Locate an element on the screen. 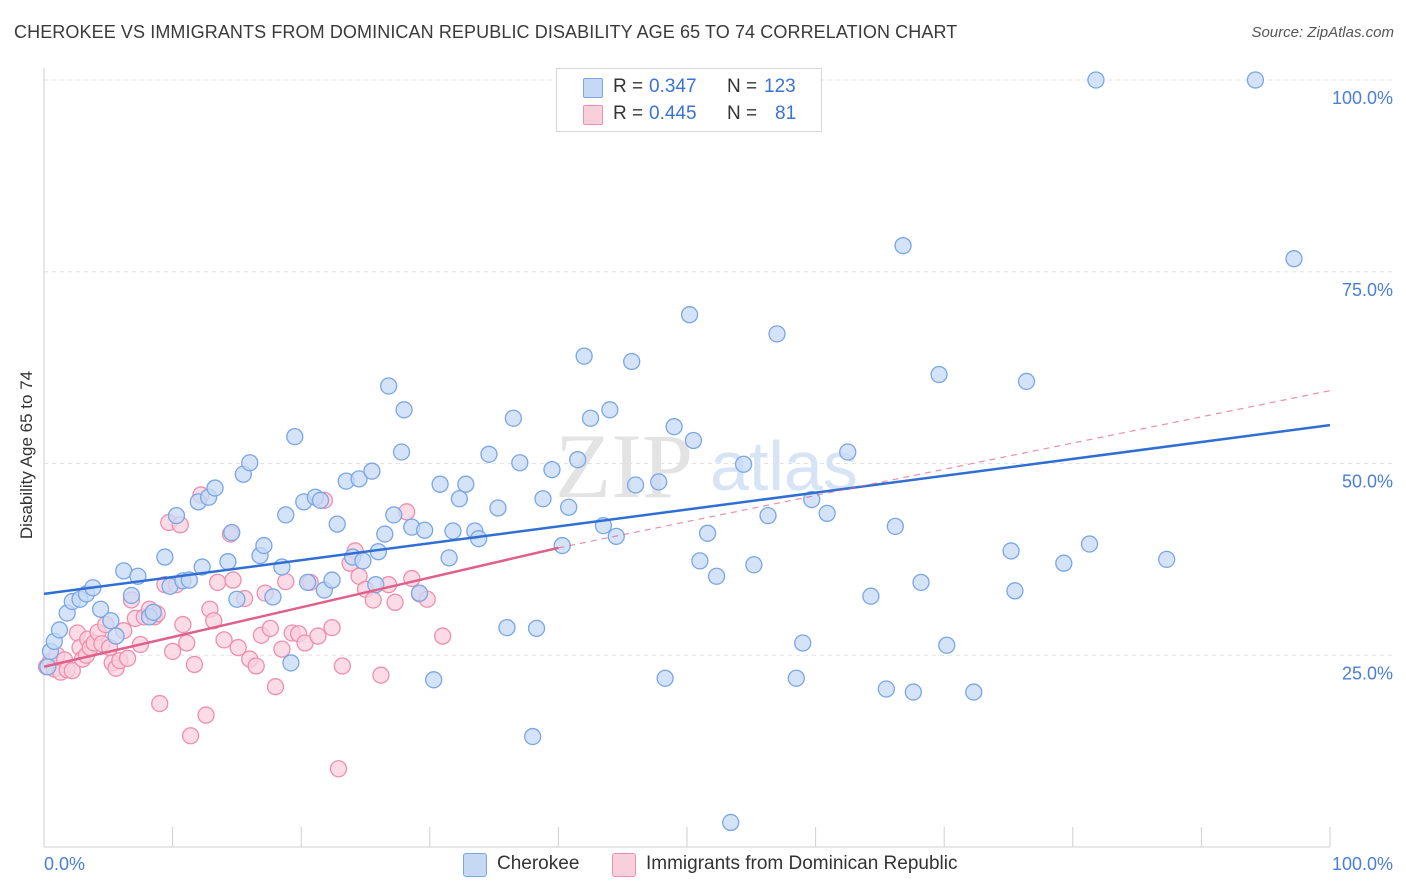 The height and width of the screenshot is (892, 1406). y-tick-label: 50.0% is located at coordinates (1367, 482).